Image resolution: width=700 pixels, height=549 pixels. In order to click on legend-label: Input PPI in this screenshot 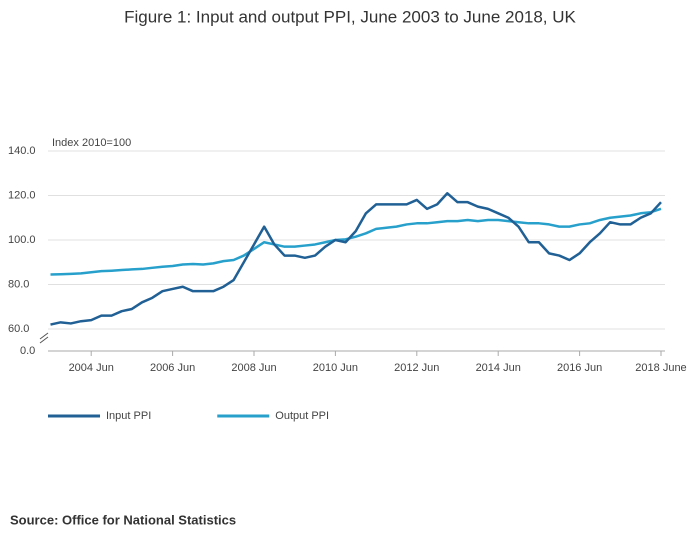, I will do `click(128, 416)`.